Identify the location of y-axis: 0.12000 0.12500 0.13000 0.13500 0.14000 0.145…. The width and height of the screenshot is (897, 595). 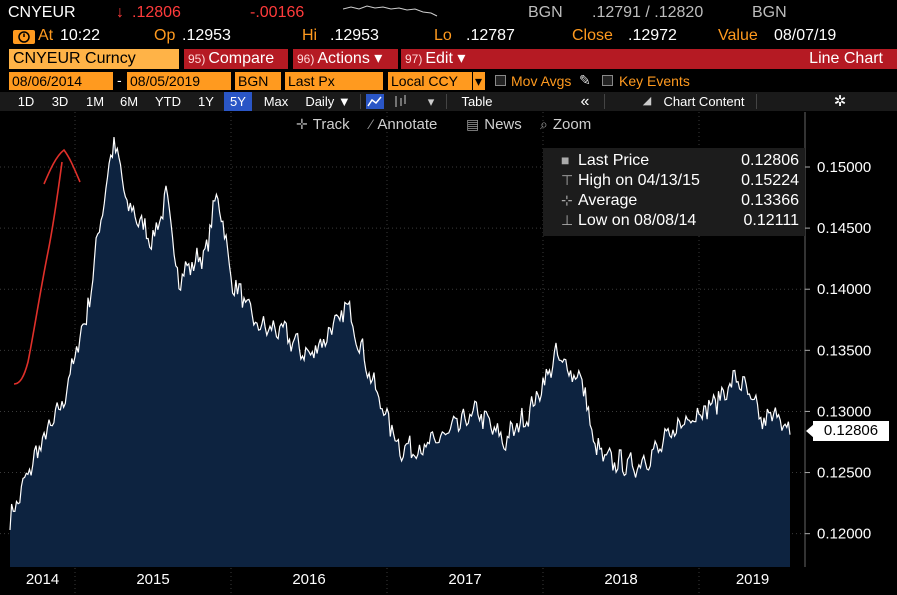
(838, 351).